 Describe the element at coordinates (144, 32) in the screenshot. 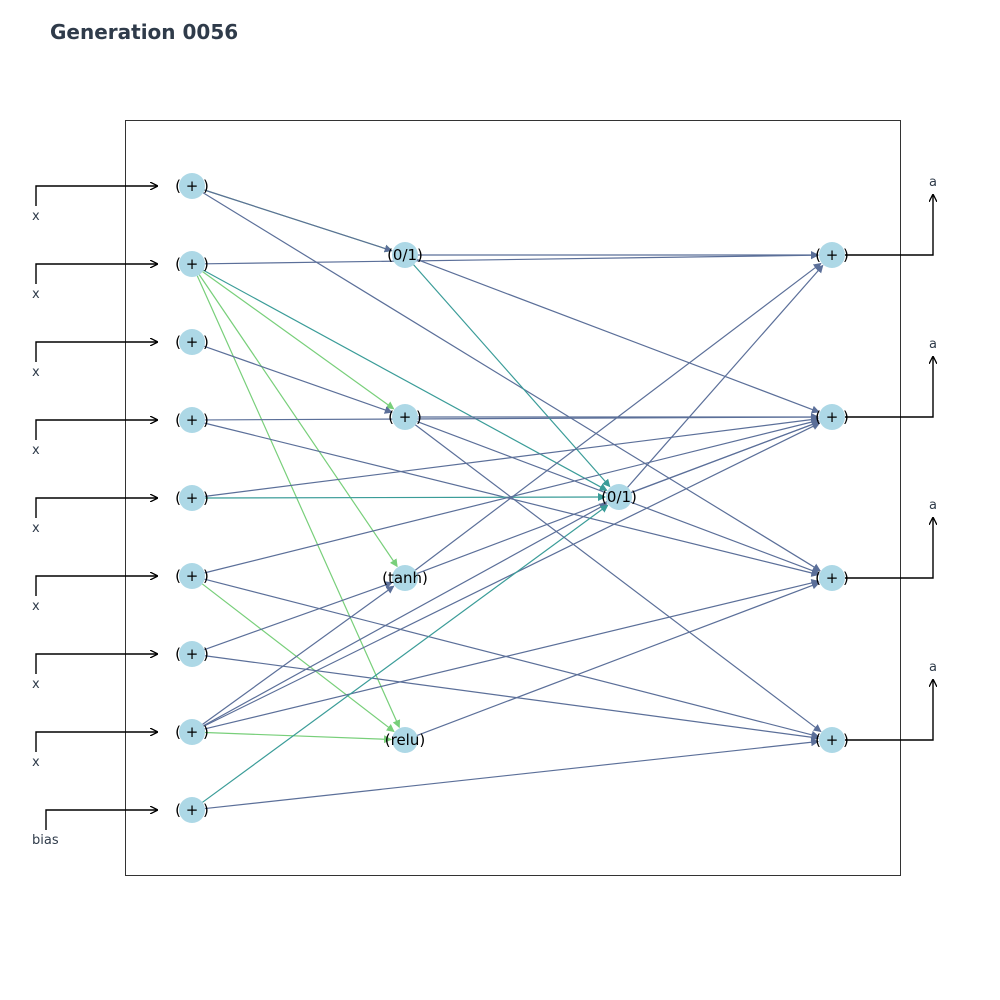

I see `page-title: Generation 0056` at that location.